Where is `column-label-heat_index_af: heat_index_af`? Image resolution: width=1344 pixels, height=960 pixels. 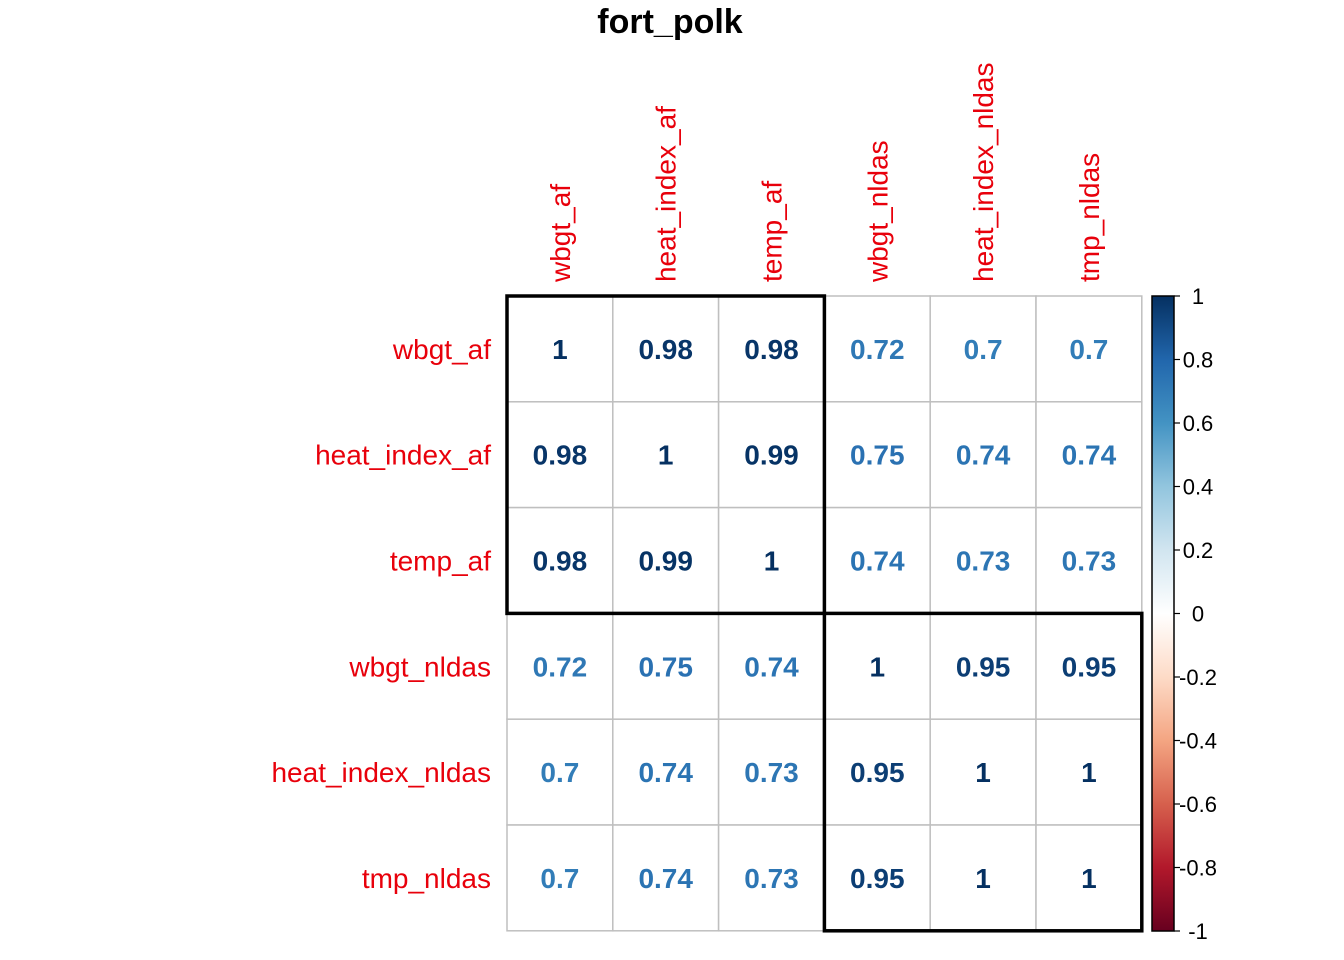 column-label-heat_index_af: heat_index_af is located at coordinates (666, 194).